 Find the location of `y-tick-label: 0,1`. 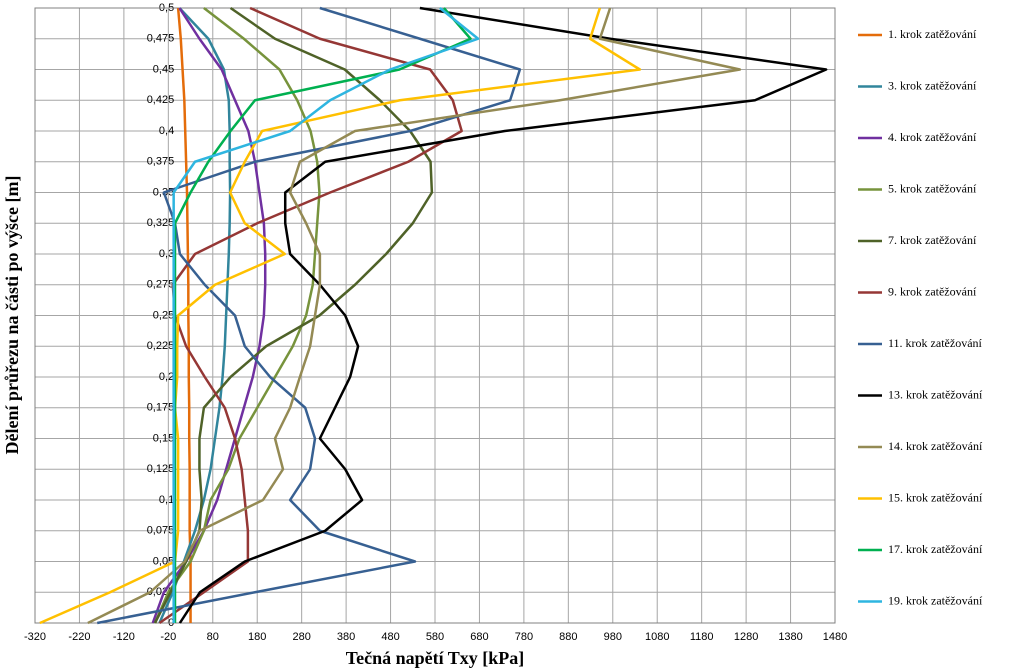

y-tick-label: 0,1 is located at coordinates (166, 500).